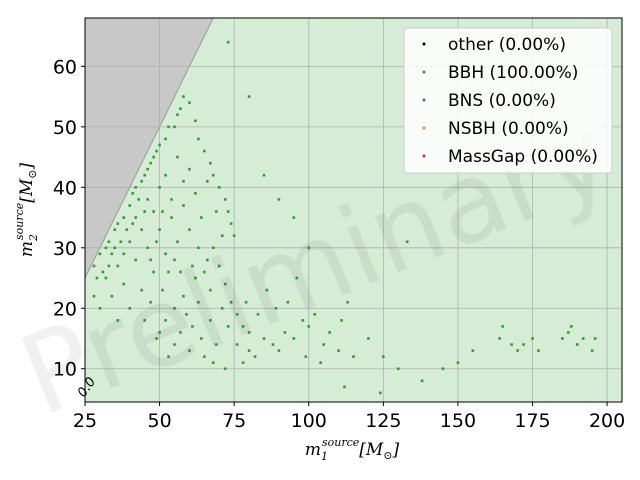 Image resolution: width=640 pixels, height=480 pixels. Describe the element at coordinates (65, 249) in the screenshot. I see `y-tick-label: 30` at that location.